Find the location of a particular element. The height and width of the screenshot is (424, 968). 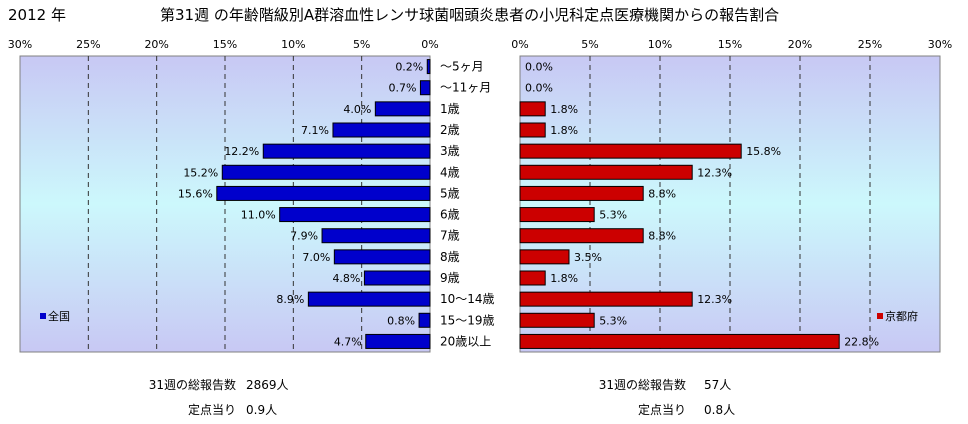

left-value-label: 11.0% is located at coordinates (258, 215).